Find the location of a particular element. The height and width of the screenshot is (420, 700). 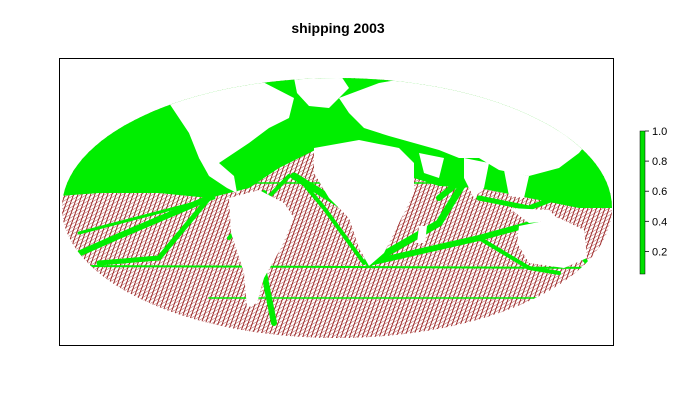

legend-ticks: 1.0 0.8 0.6 0.4 0.2 is located at coordinates (656, 192).